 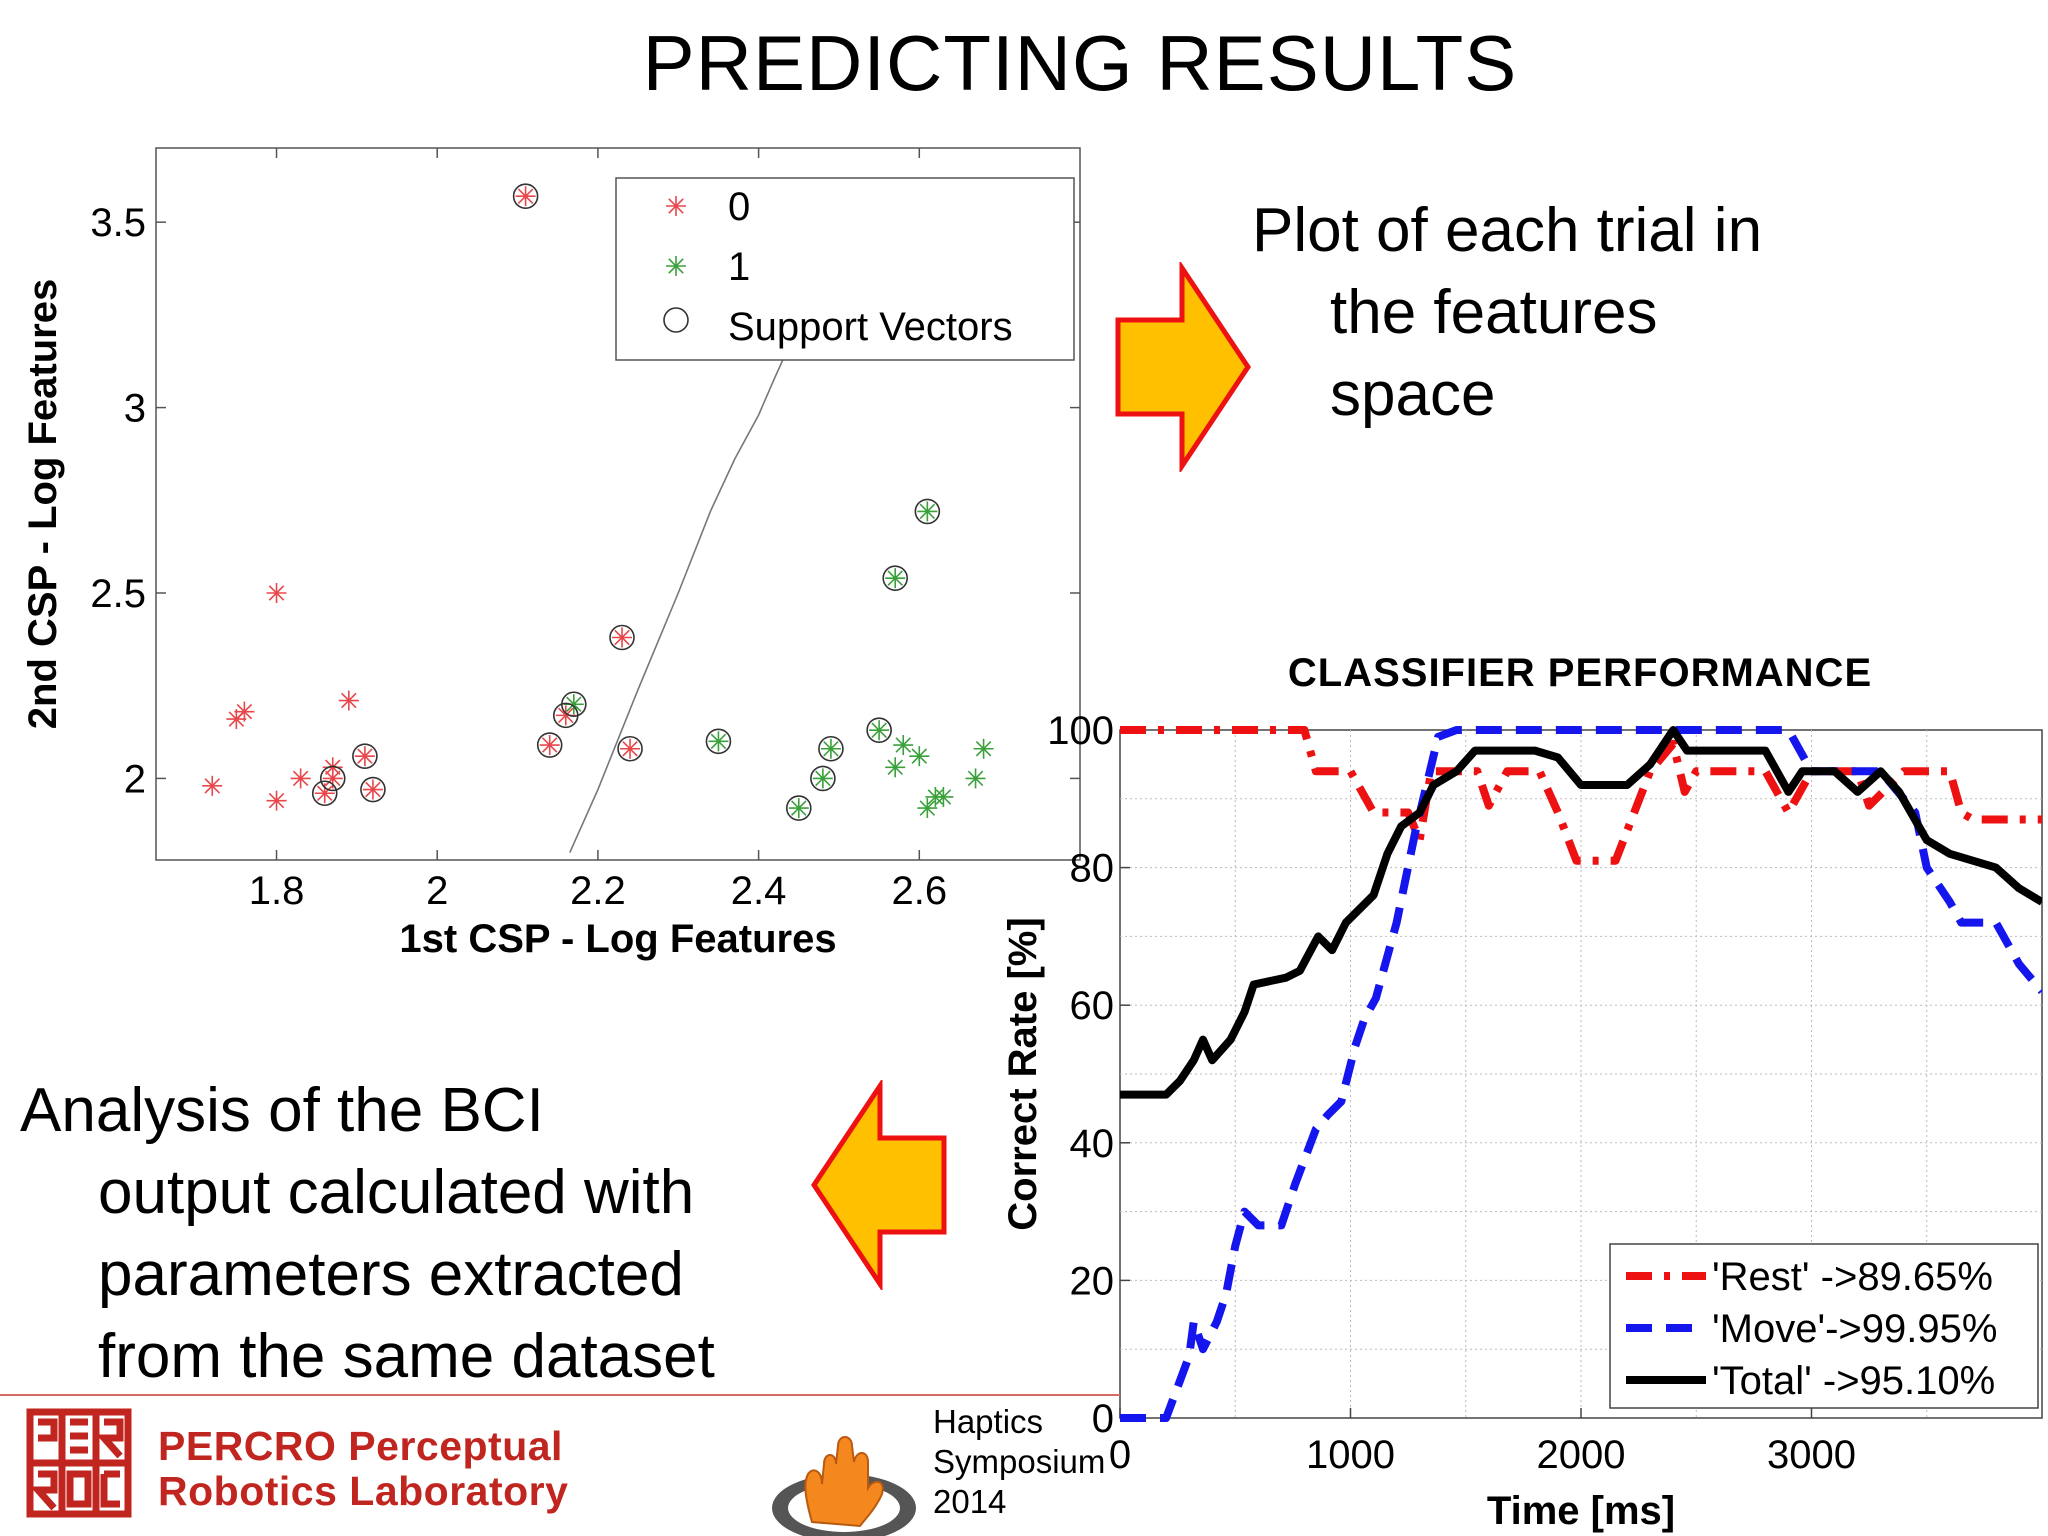 What do you see at coordinates (363, 1491) in the screenshot?
I see `logo-line: Robotics Laboratory` at bounding box center [363, 1491].